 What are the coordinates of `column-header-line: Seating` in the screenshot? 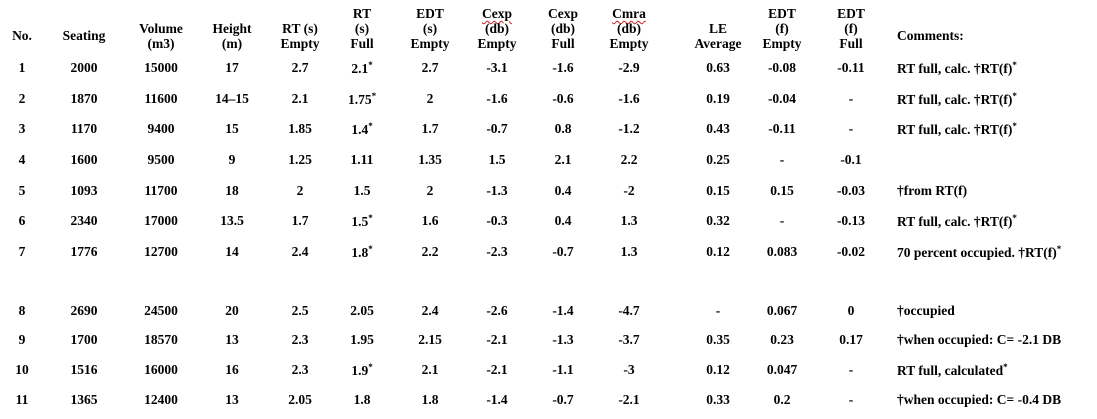 It's located at (84, 35).